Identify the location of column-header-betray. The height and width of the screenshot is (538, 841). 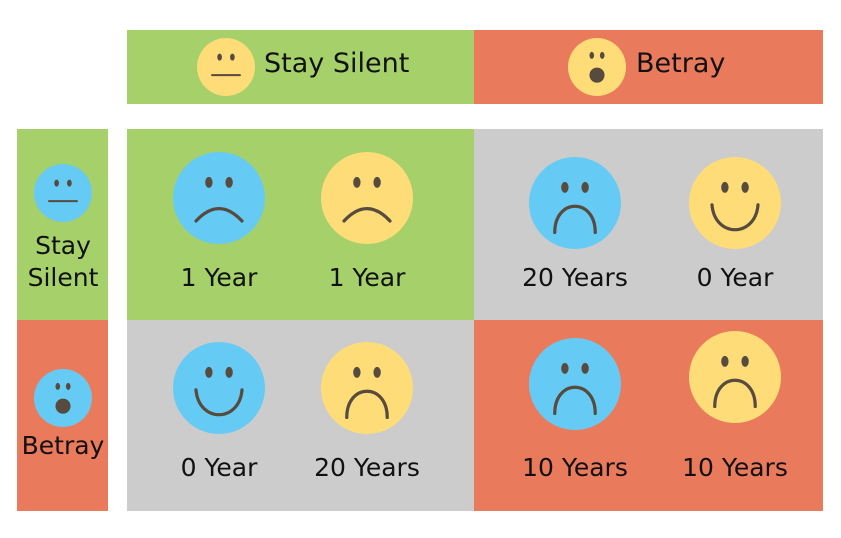
(648, 67).